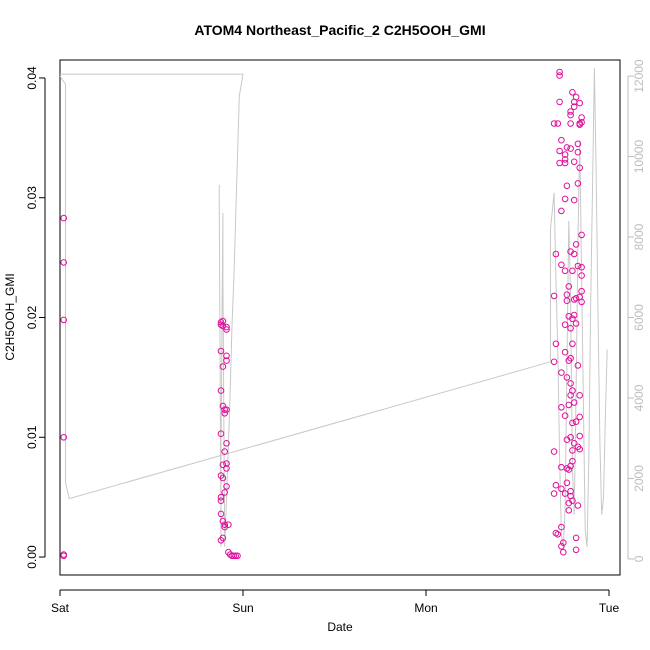 This screenshot has height=650, width=650. What do you see at coordinates (425, 608) in the screenshot?
I see `x-tick-label: Mon` at bounding box center [425, 608].